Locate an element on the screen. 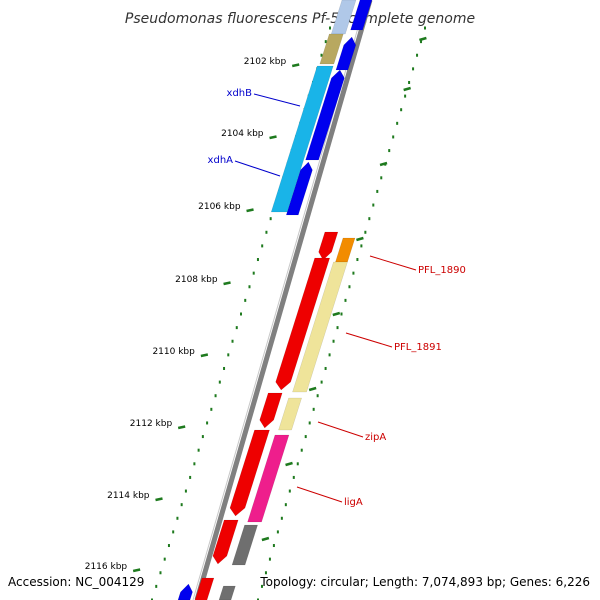  gene-label: xdhA is located at coordinates (221, 160).